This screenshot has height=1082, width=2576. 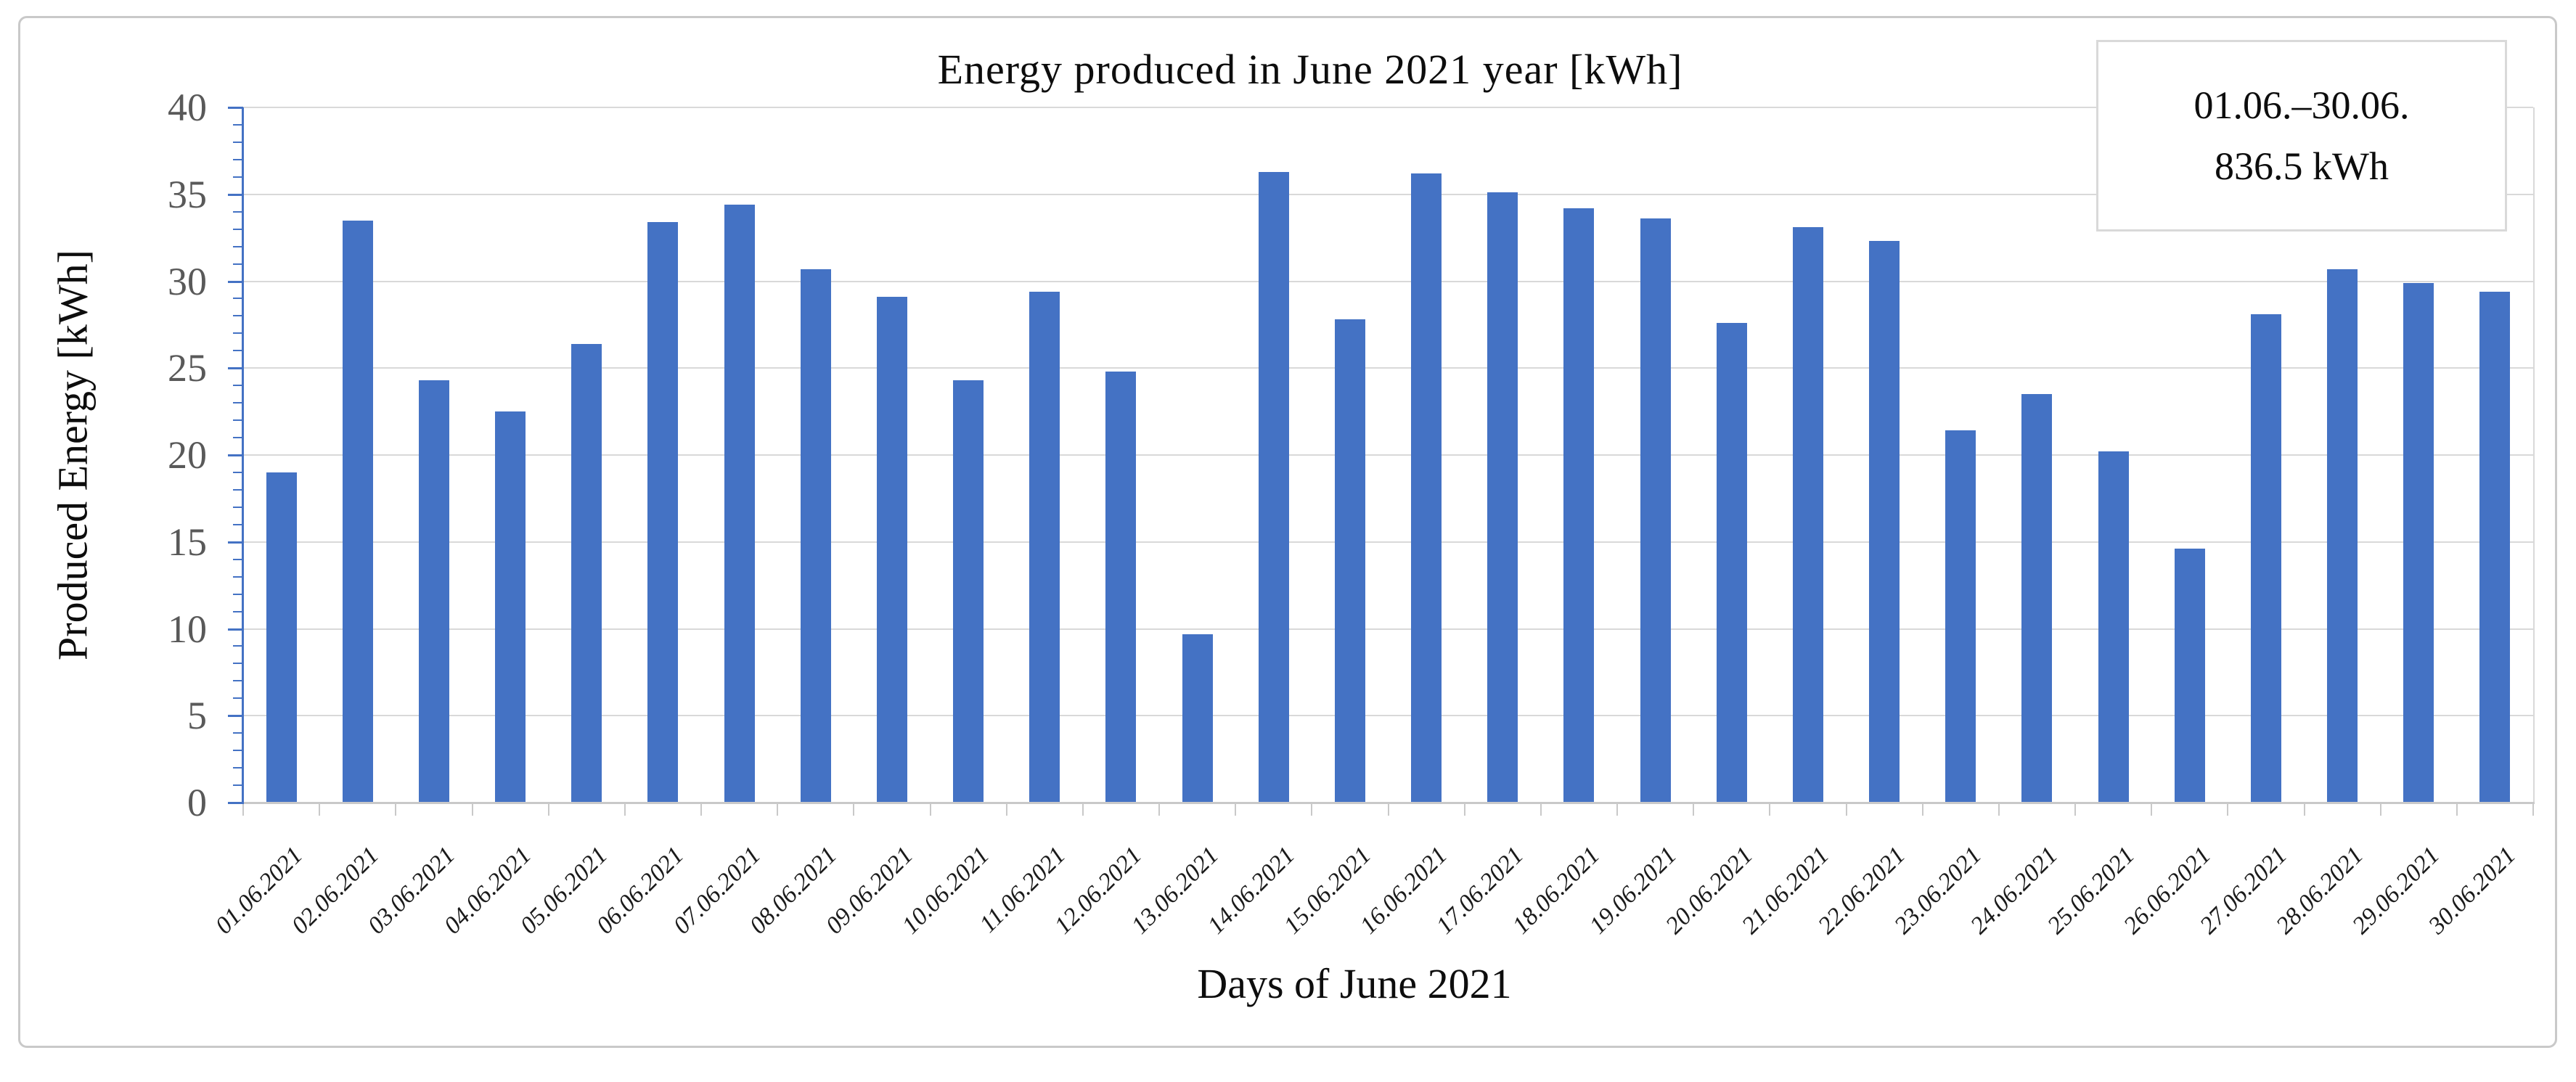 What do you see at coordinates (434, 592) in the screenshot?
I see `bar-03.06.2021` at bounding box center [434, 592].